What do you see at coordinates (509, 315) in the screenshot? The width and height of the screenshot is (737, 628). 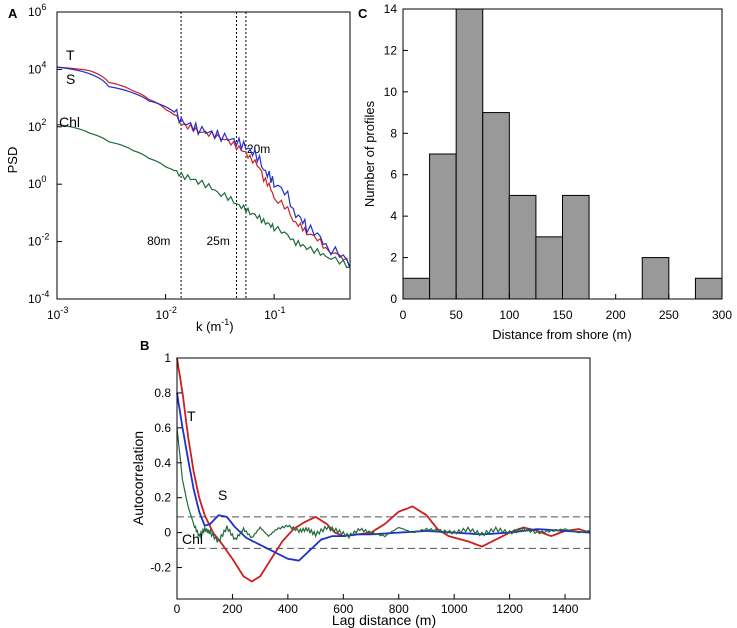 I see `panel-c-xtick-label: 100` at bounding box center [509, 315].